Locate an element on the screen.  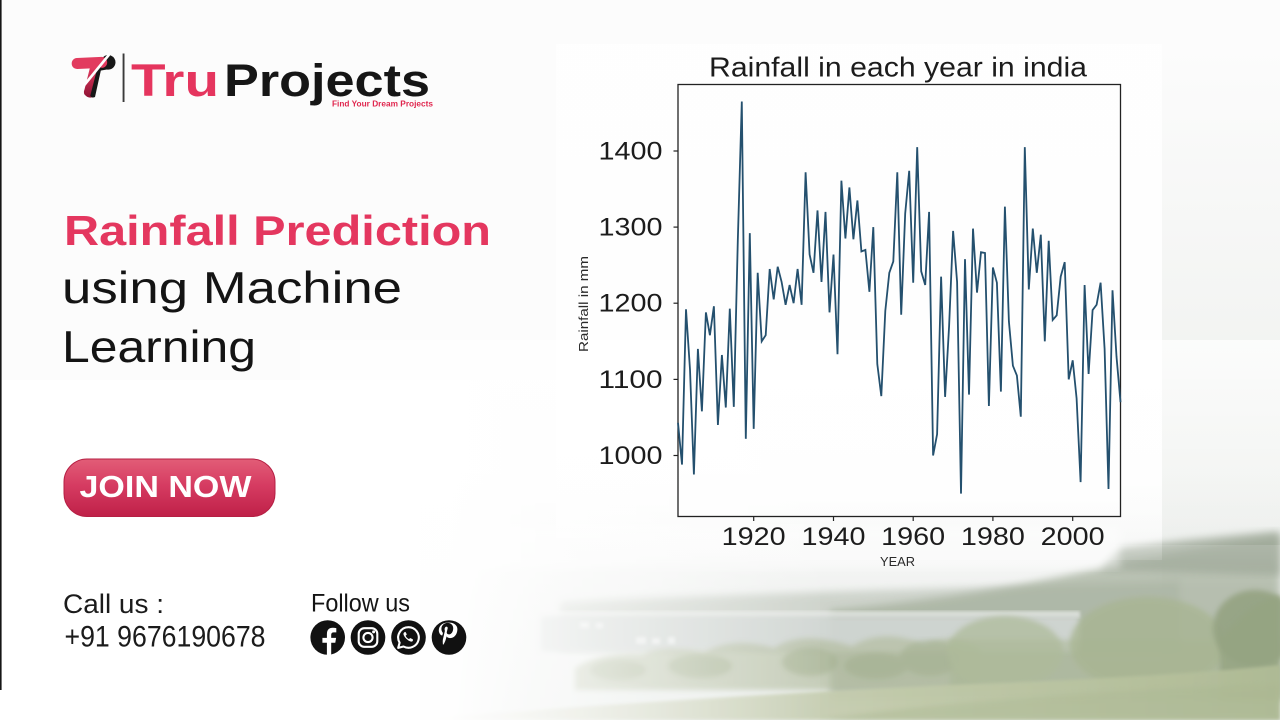
svg-text: Projects is located at coordinates (327, 80).